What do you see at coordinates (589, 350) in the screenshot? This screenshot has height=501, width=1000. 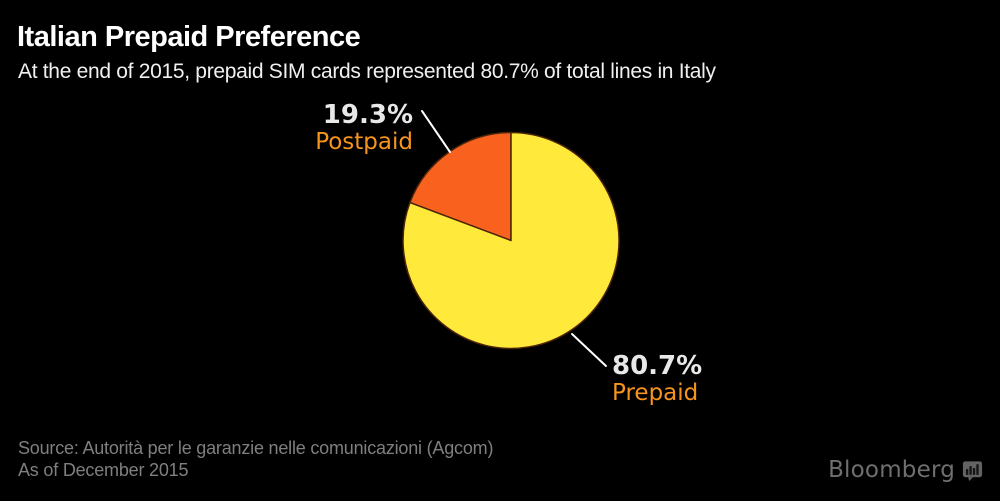 I see `prepaid-callout-line` at bounding box center [589, 350].